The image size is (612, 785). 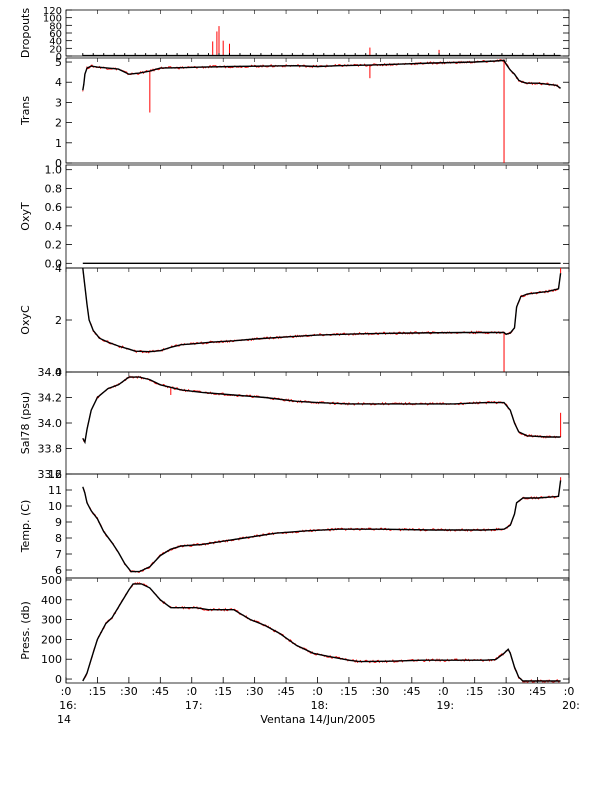 I want to click on panel-oxyc: 0 2 4 OxyC, so click(x=294, y=320).